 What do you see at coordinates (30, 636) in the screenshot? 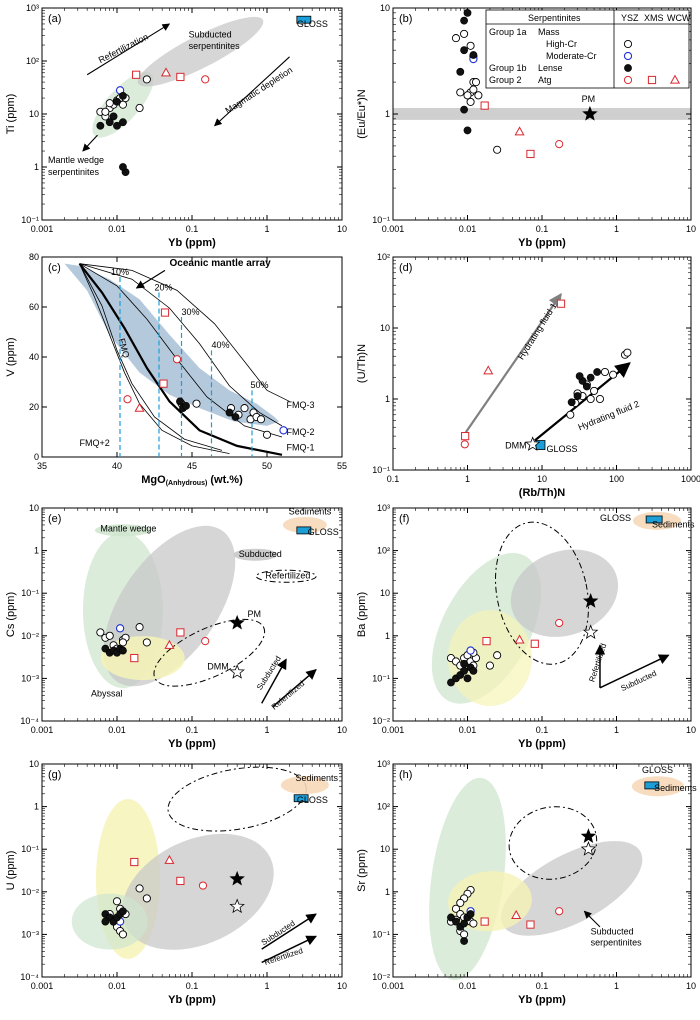
I see `y-tick-label: 10⁻²` at bounding box center [30, 636].